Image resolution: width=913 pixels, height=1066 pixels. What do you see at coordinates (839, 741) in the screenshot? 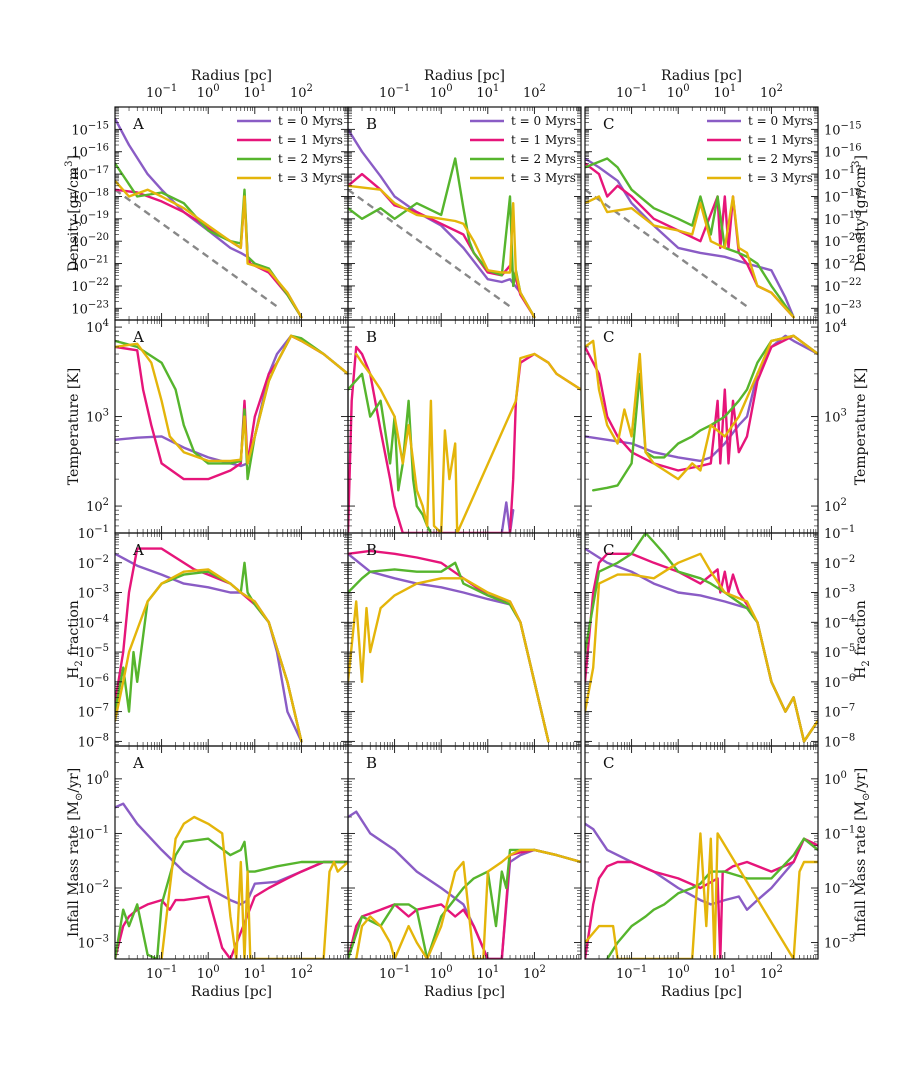
I see `y-tick-label: 10⁻⁸` at bounding box center [839, 741].